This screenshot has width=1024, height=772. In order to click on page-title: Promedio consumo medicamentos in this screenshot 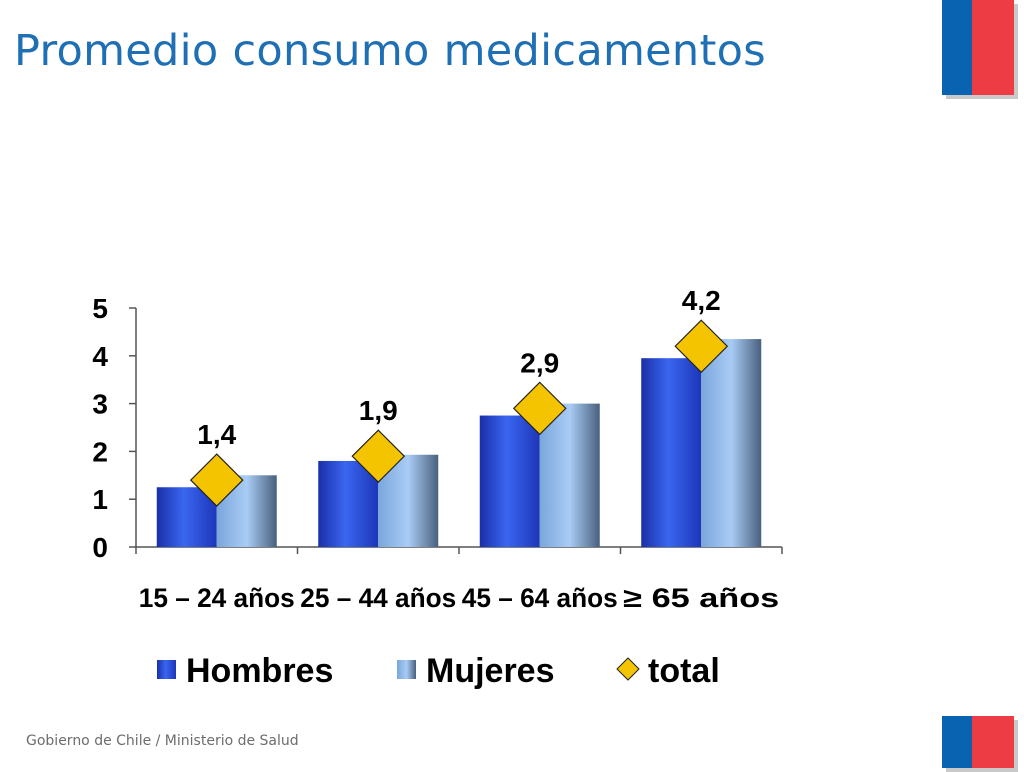, I will do `click(390, 51)`.